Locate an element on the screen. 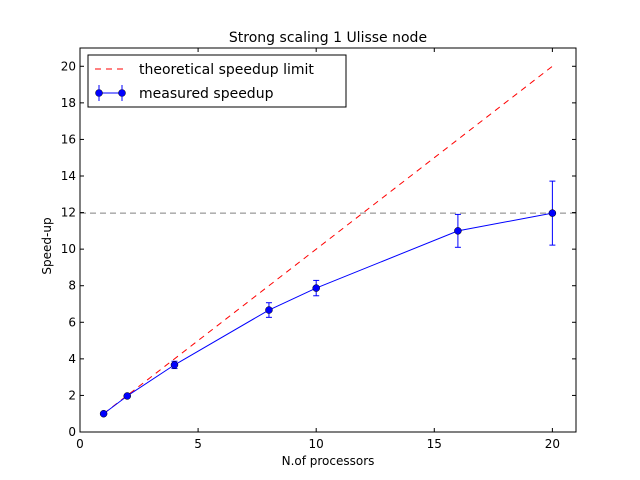  x-tick-label-0: 0 is located at coordinates (80, 444).